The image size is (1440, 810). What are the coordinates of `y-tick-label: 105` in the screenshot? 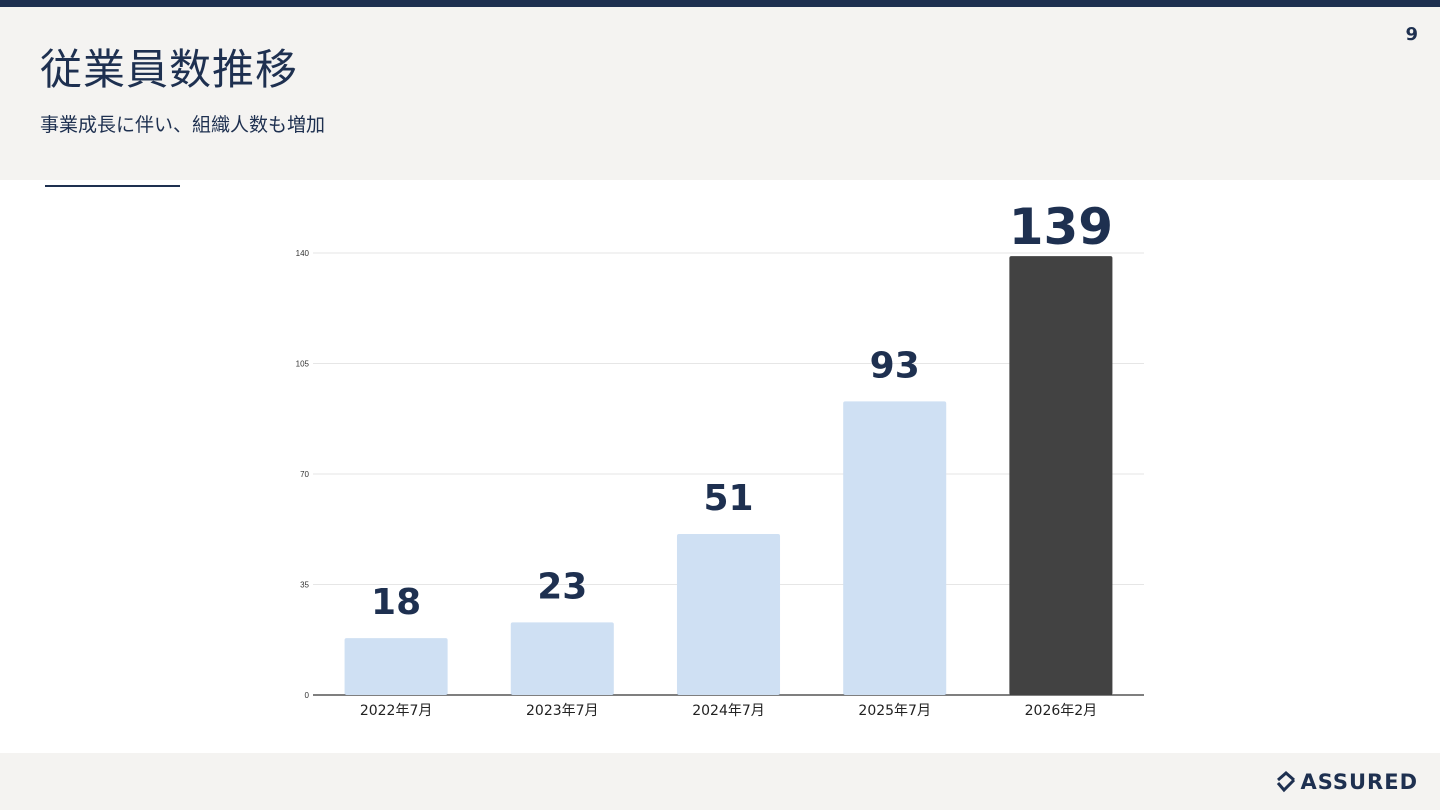 It's located at (303, 364).